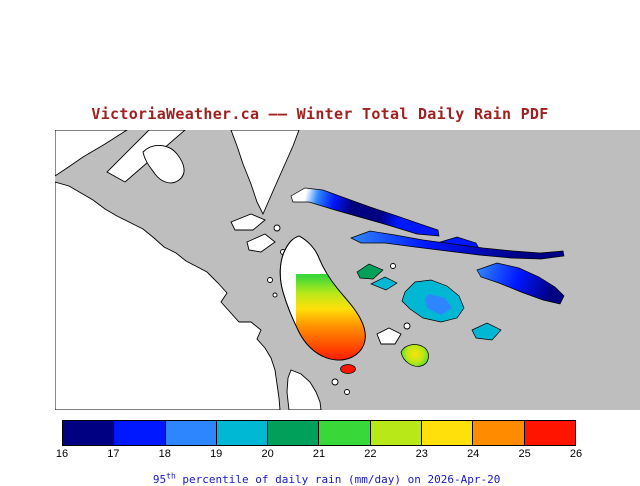 Image resolution: width=640 pixels, height=486 pixels. I want to click on caption-superscript: th, so click(171, 476).